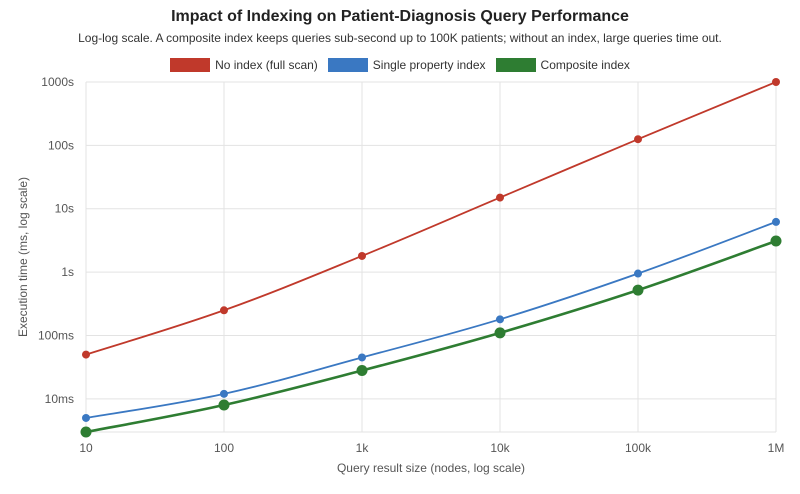  What do you see at coordinates (638, 448) in the screenshot?
I see `x-tick-label: 100k` at bounding box center [638, 448].